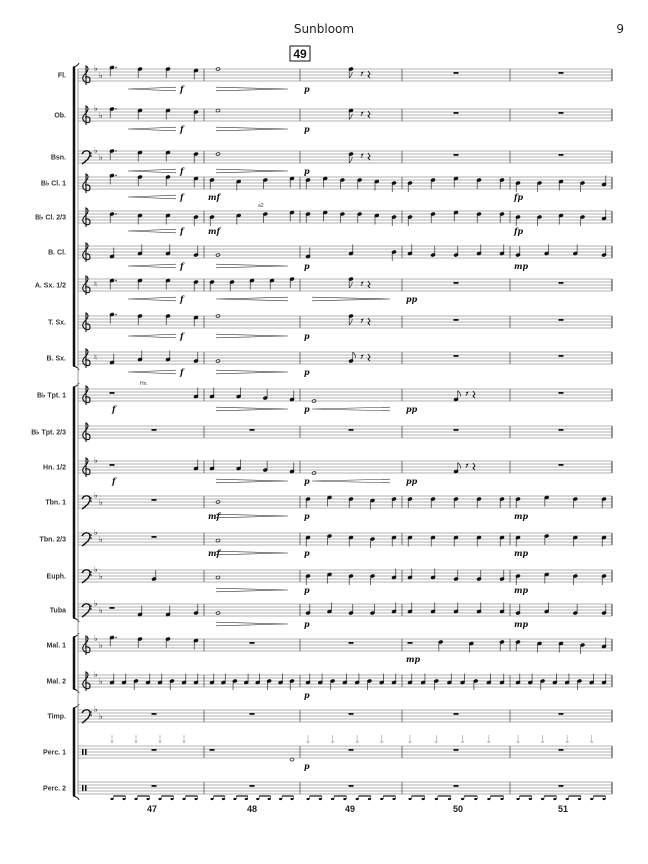 The image size is (648, 864). I want to click on staff-label: Fl., so click(62, 76).